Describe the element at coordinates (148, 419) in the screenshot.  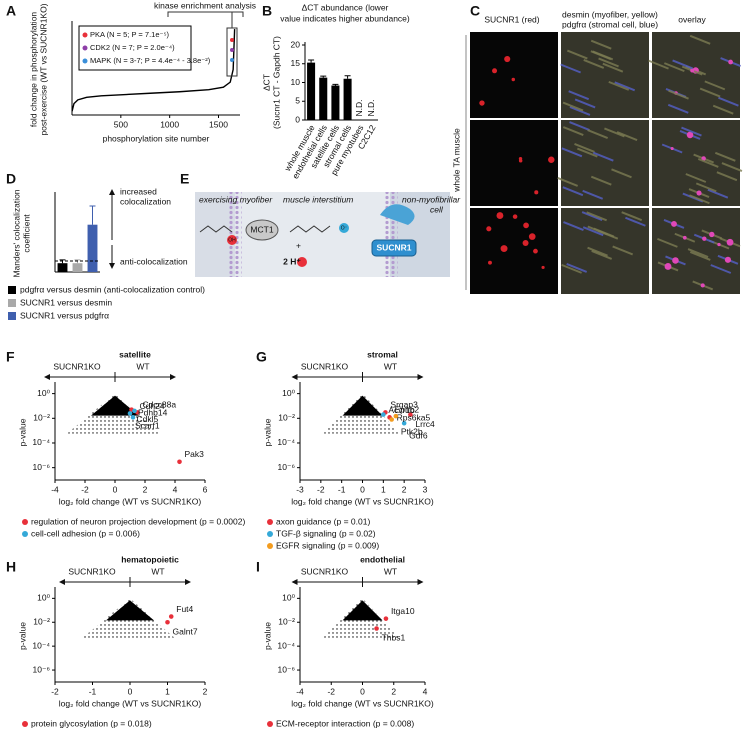
I see `point-label: Cdkl5` at that location.